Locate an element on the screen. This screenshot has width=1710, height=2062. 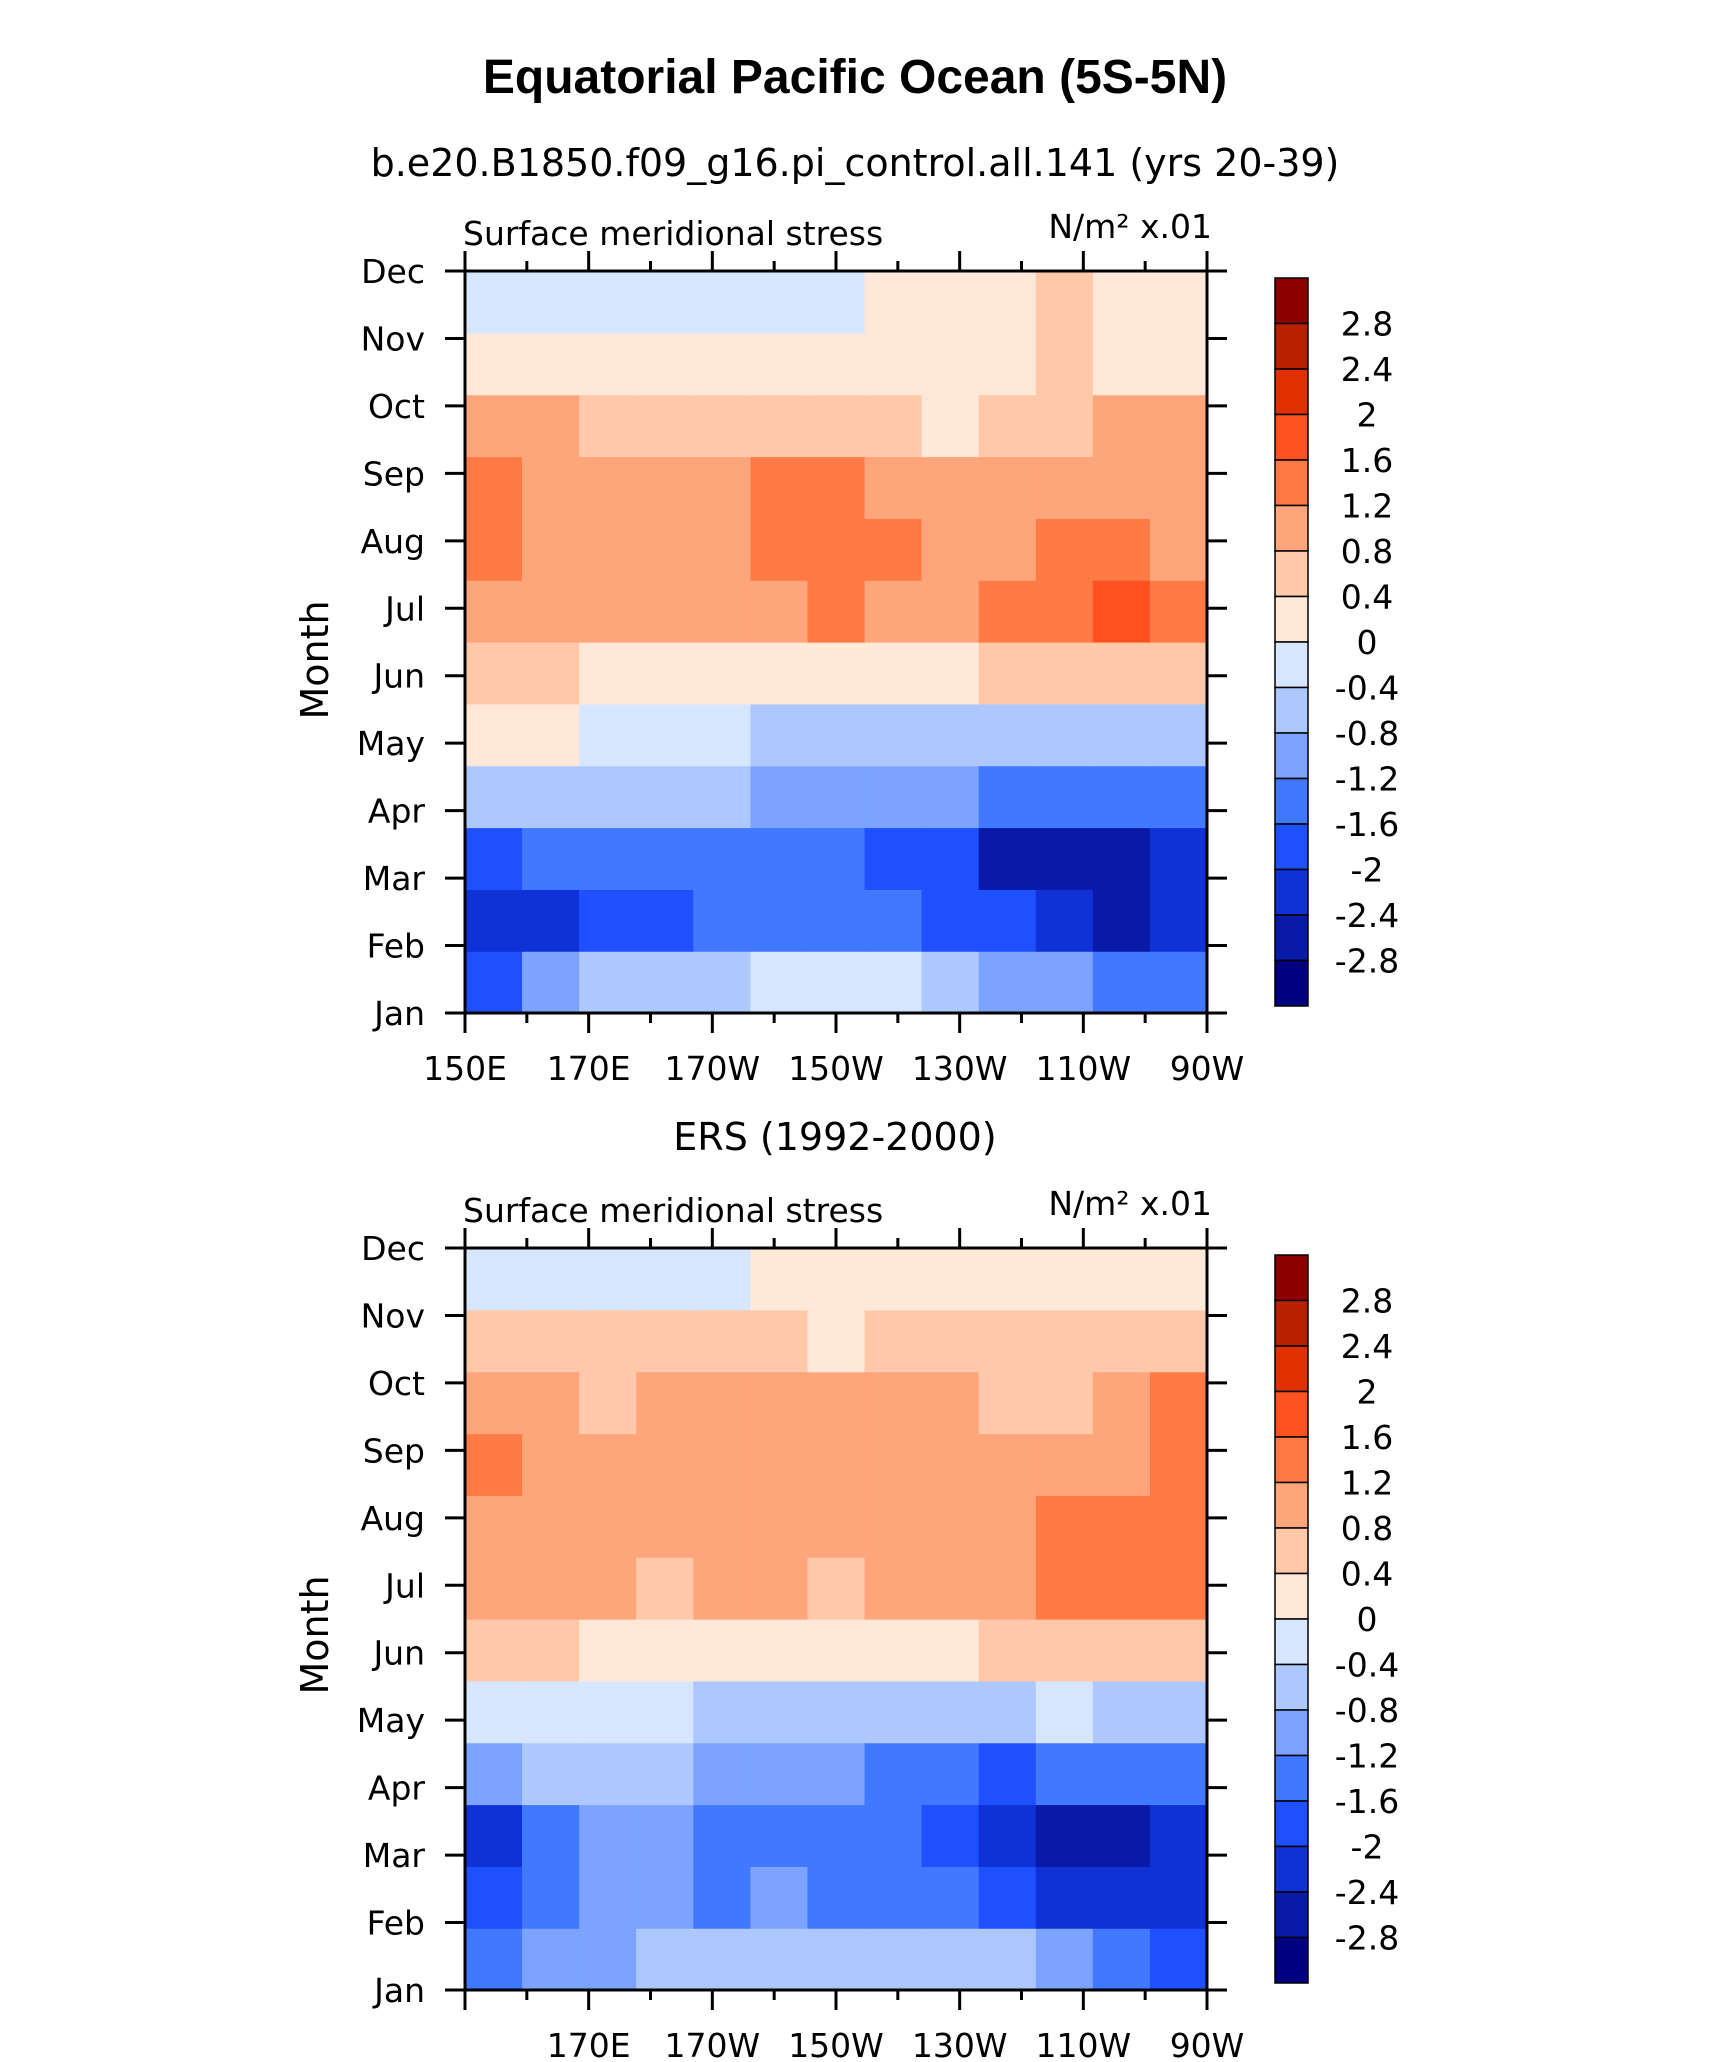
colorbar-label: 2.8 is located at coordinates (1367, 324).